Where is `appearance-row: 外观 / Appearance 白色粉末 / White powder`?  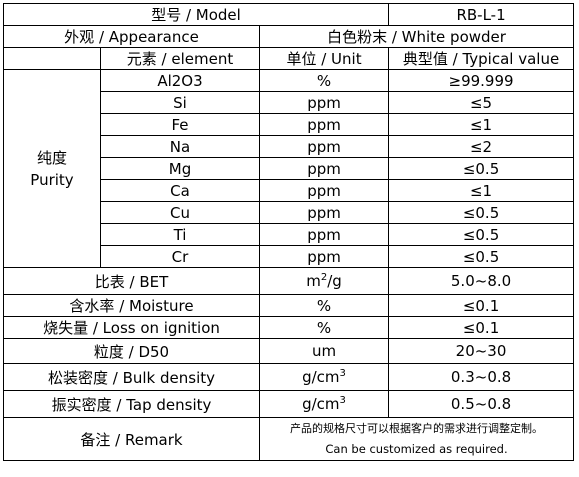 appearance-row: 外观 / Appearance 白色粉末 / White powder is located at coordinates (289, 36).